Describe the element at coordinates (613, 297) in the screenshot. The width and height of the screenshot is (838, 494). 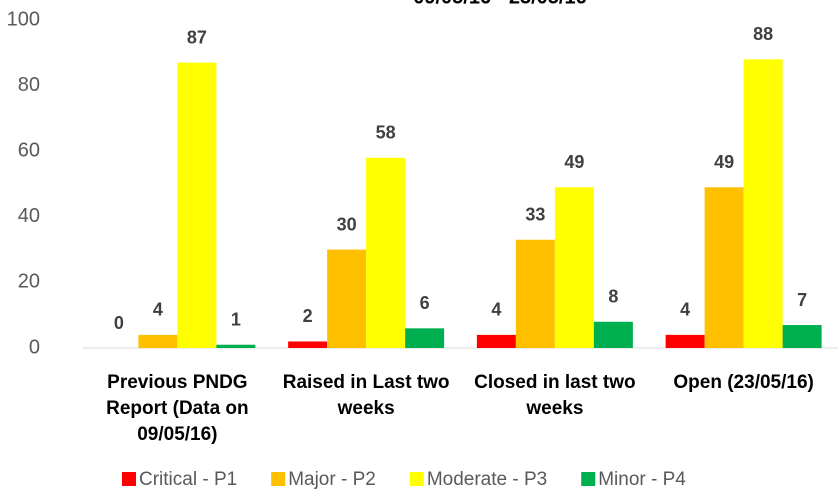
I see `data-label: 8` at that location.